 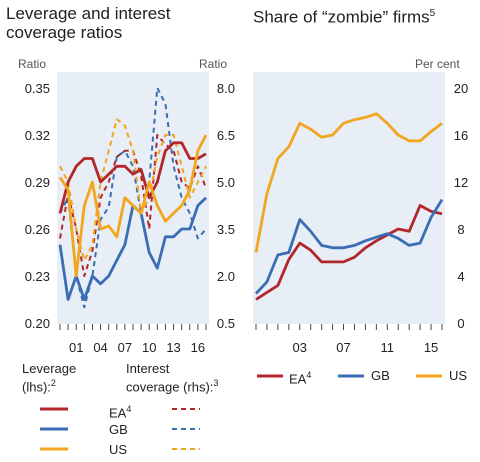 What do you see at coordinates (37, 182) in the screenshot?
I see `left-y-tick-label: 0.29` at bounding box center [37, 182].